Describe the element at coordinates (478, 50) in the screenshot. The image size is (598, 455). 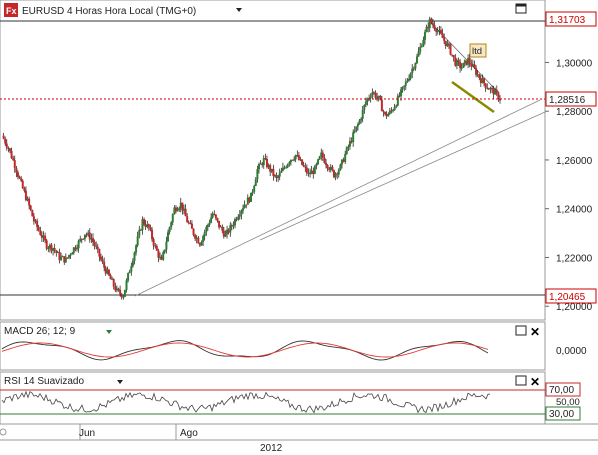
I see `ltd-annotation-box` at that location.